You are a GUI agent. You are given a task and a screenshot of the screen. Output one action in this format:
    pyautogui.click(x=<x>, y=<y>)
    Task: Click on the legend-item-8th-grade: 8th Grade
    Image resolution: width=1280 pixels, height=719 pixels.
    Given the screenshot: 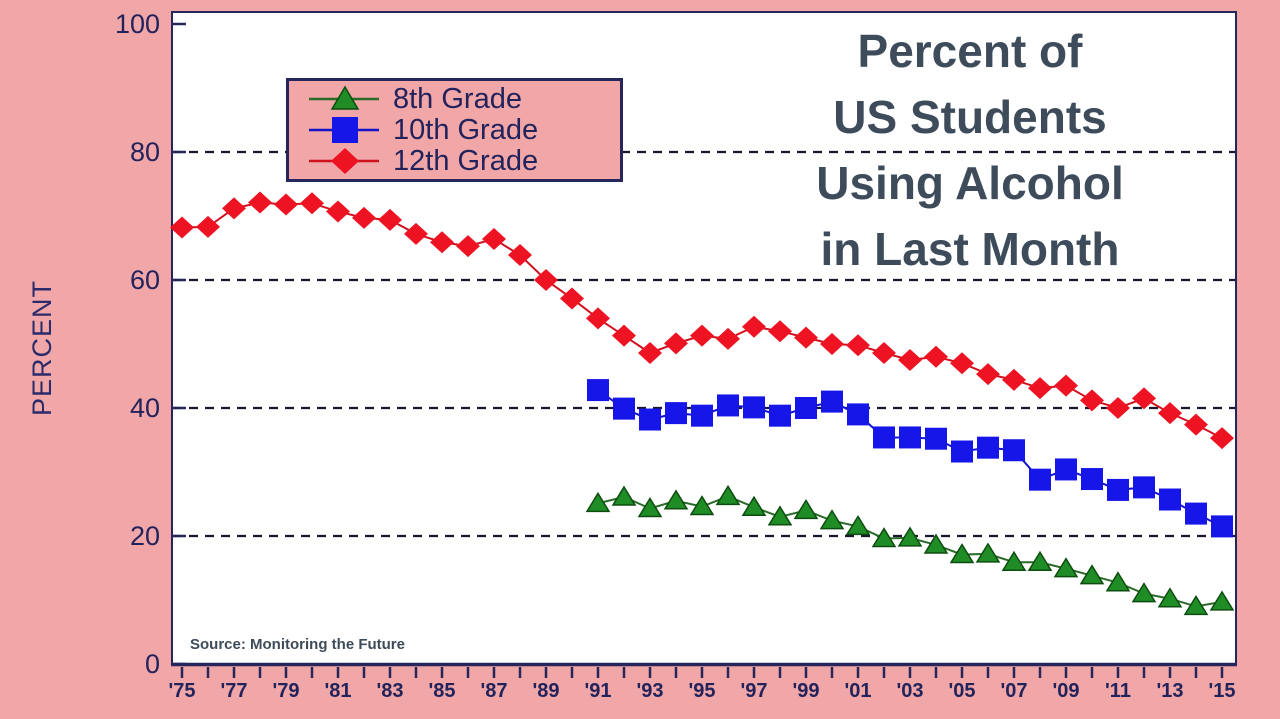 What is the action you would take?
    pyautogui.click(x=460, y=98)
    